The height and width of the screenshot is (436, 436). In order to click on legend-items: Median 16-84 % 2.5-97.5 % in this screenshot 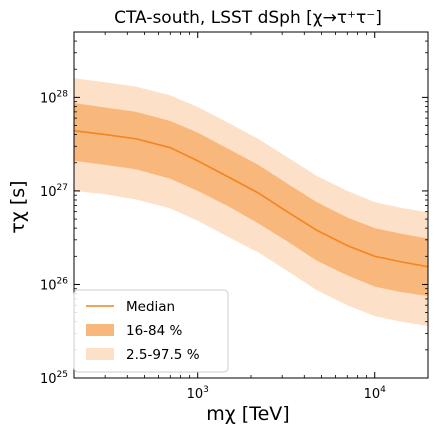, I will do `click(143, 331)`.